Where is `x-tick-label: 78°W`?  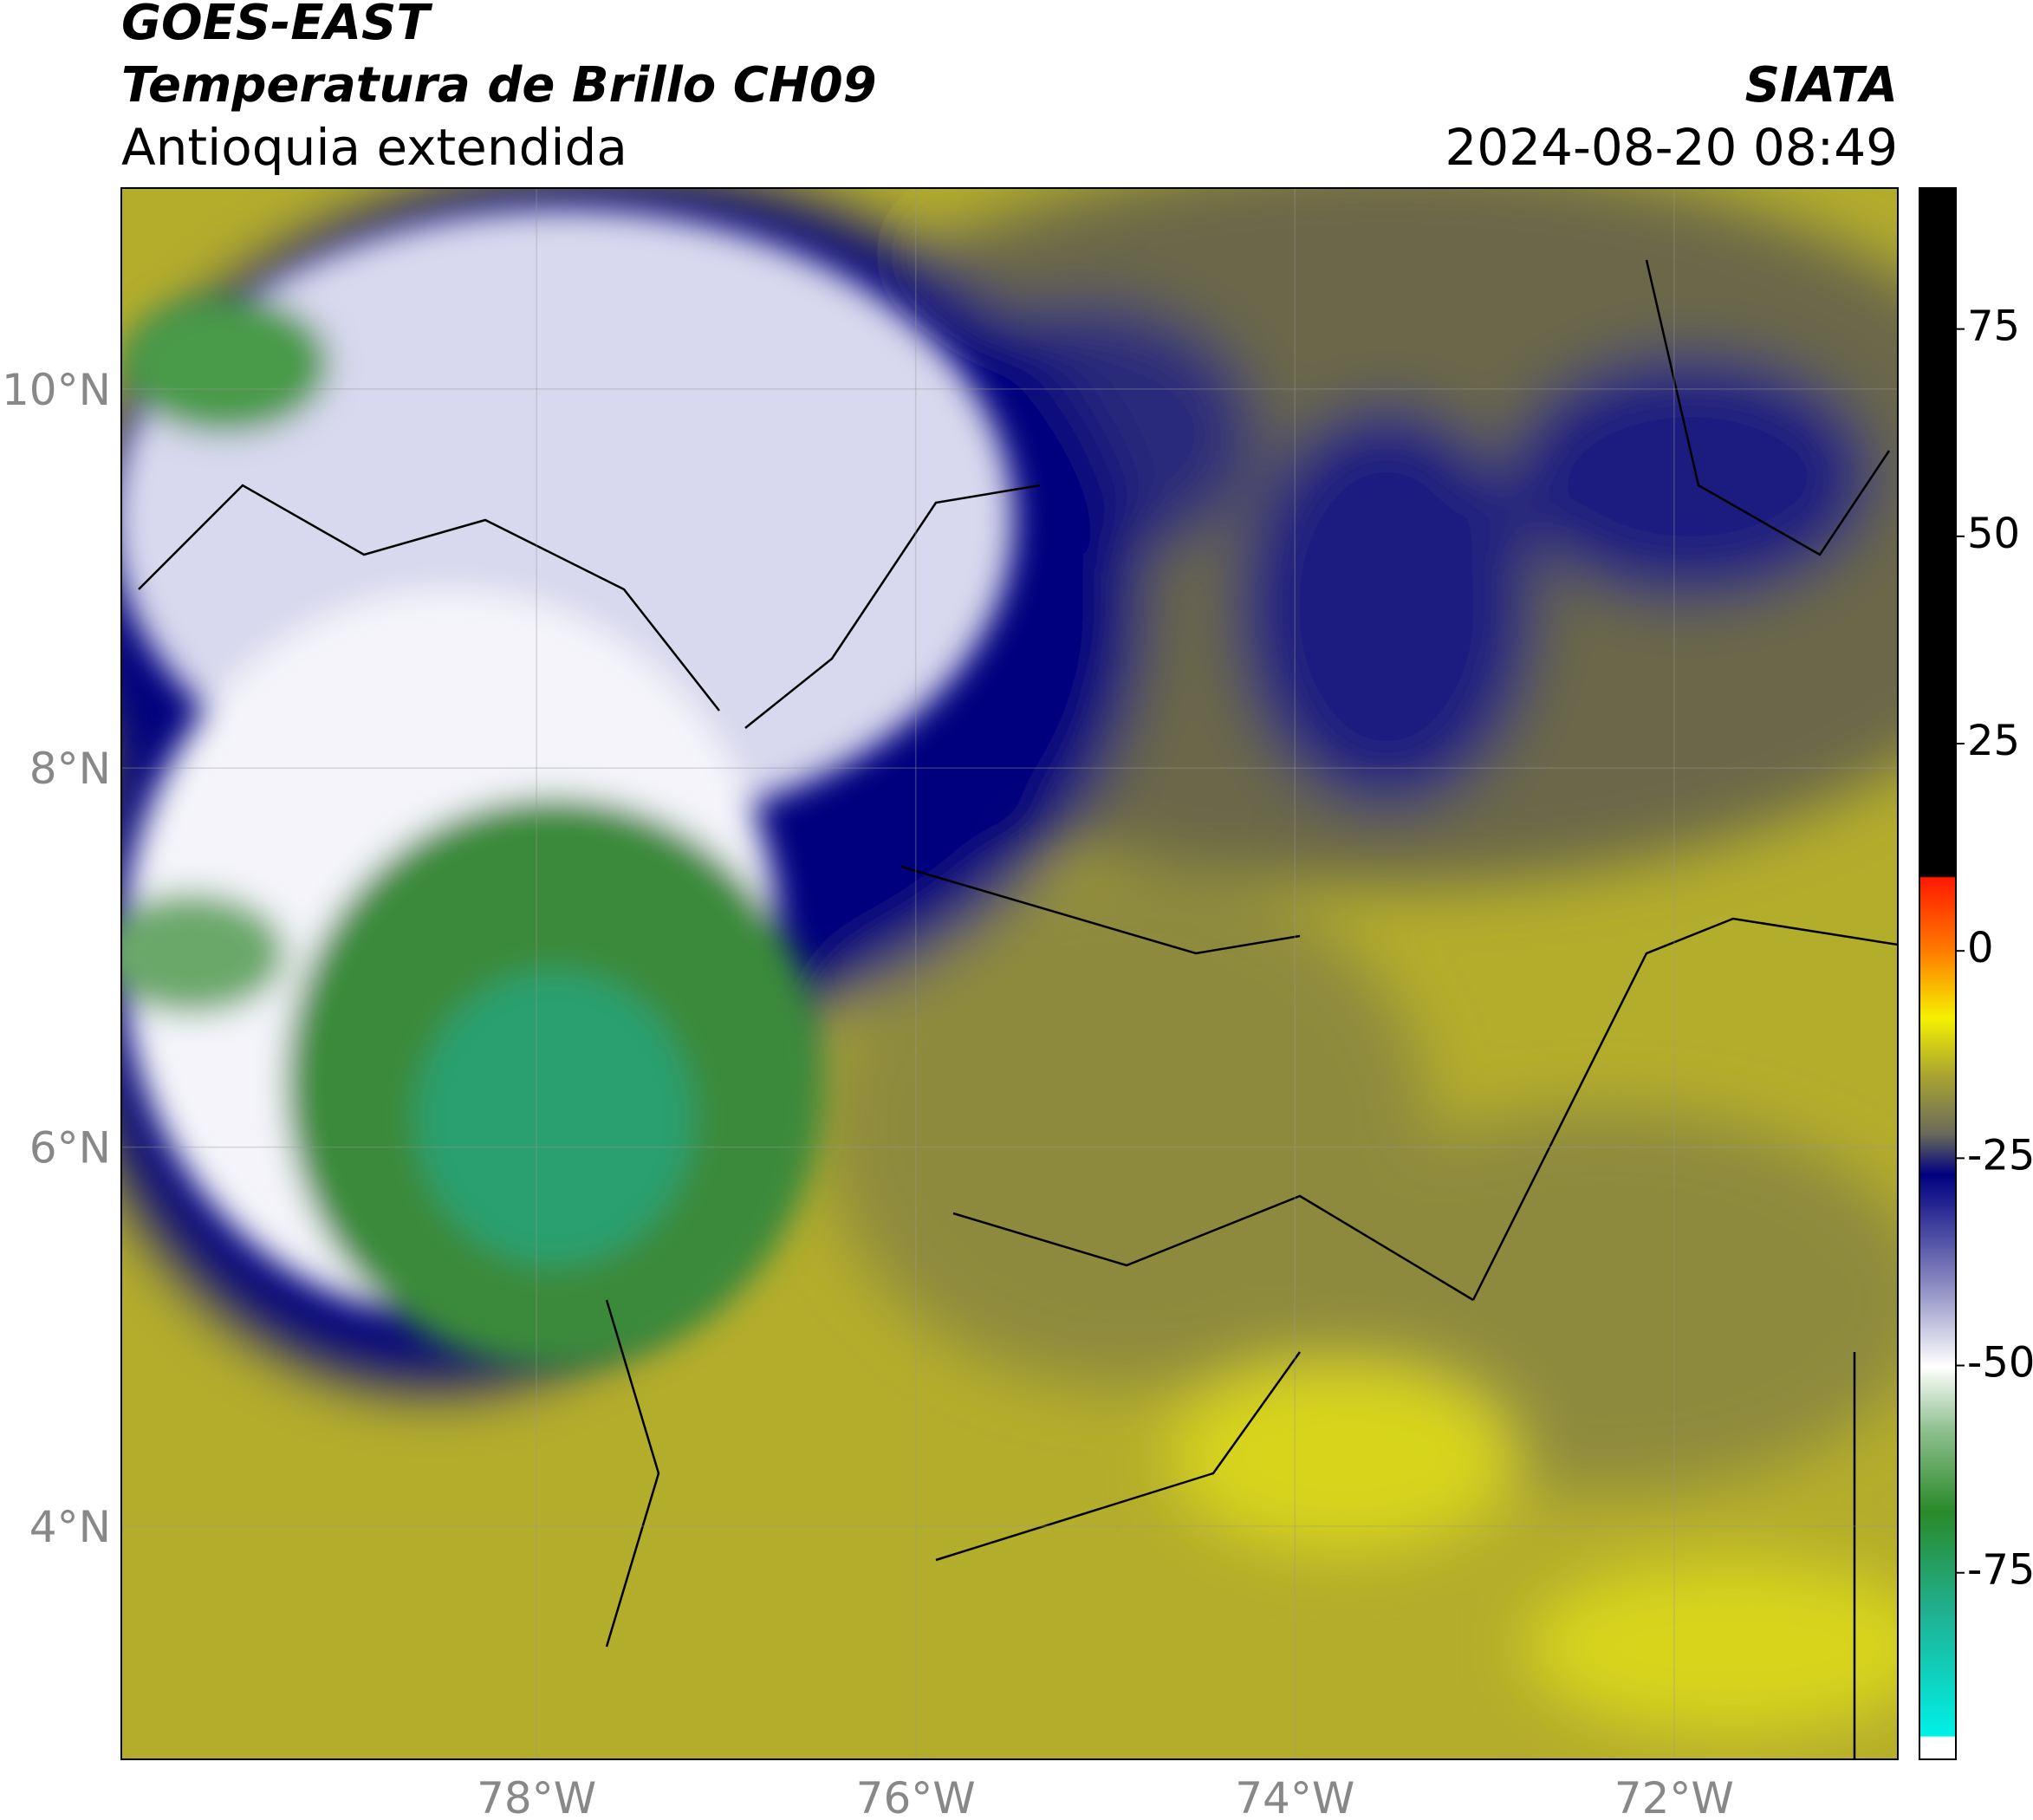
x-tick-label: 78°W is located at coordinates (536, 1796).